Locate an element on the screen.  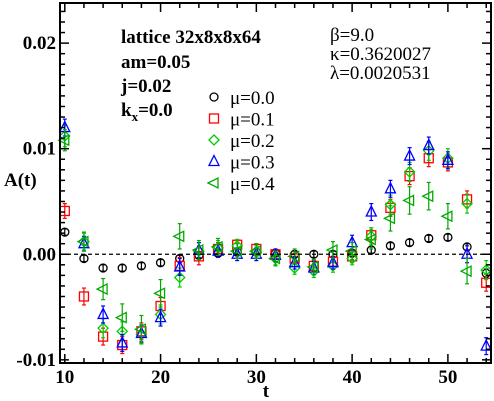
annotation-left-line: am=0.05 is located at coordinates (155, 62).